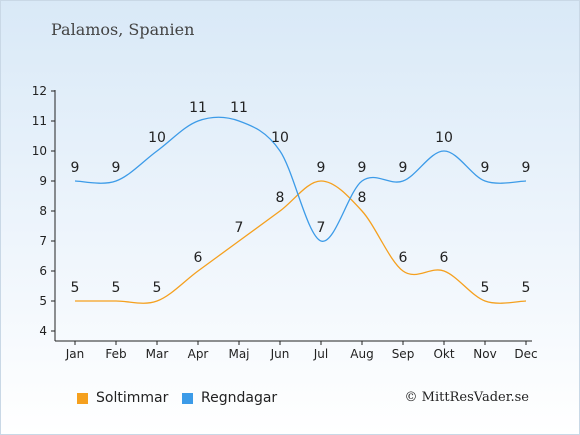 This screenshot has height=435, width=580. I want to click on y-tick-label: 10, so click(39, 151).